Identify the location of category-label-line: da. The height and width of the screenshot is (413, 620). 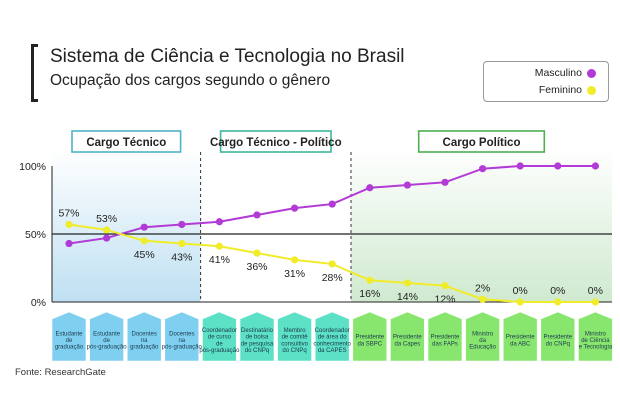
(482, 341).